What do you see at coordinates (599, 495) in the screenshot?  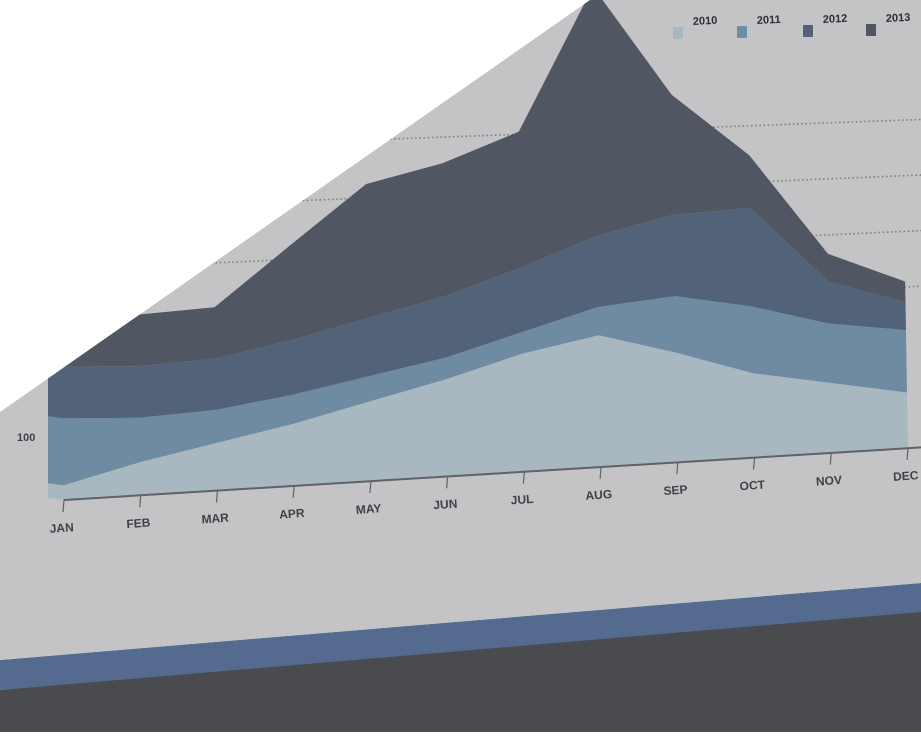 I see `x-tick-label: AUG` at bounding box center [599, 495].